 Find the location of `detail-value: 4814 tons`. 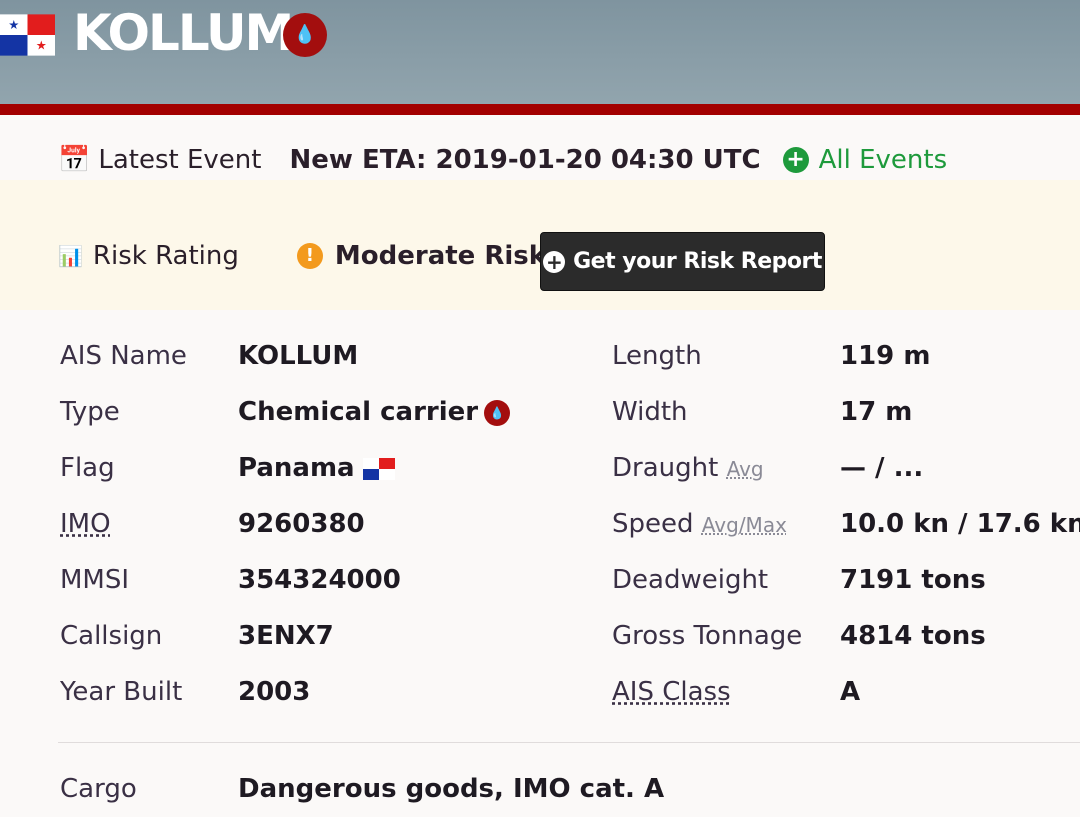

detail-value: 4814 tons is located at coordinates (913, 636).